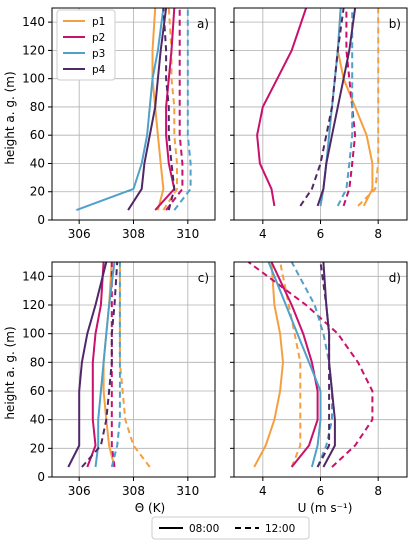 The height and width of the screenshot is (546, 415). What do you see at coordinates (325, 508) in the screenshot?
I see `x-axis-label-u: U (m s⁻¹)` at bounding box center [325, 508].